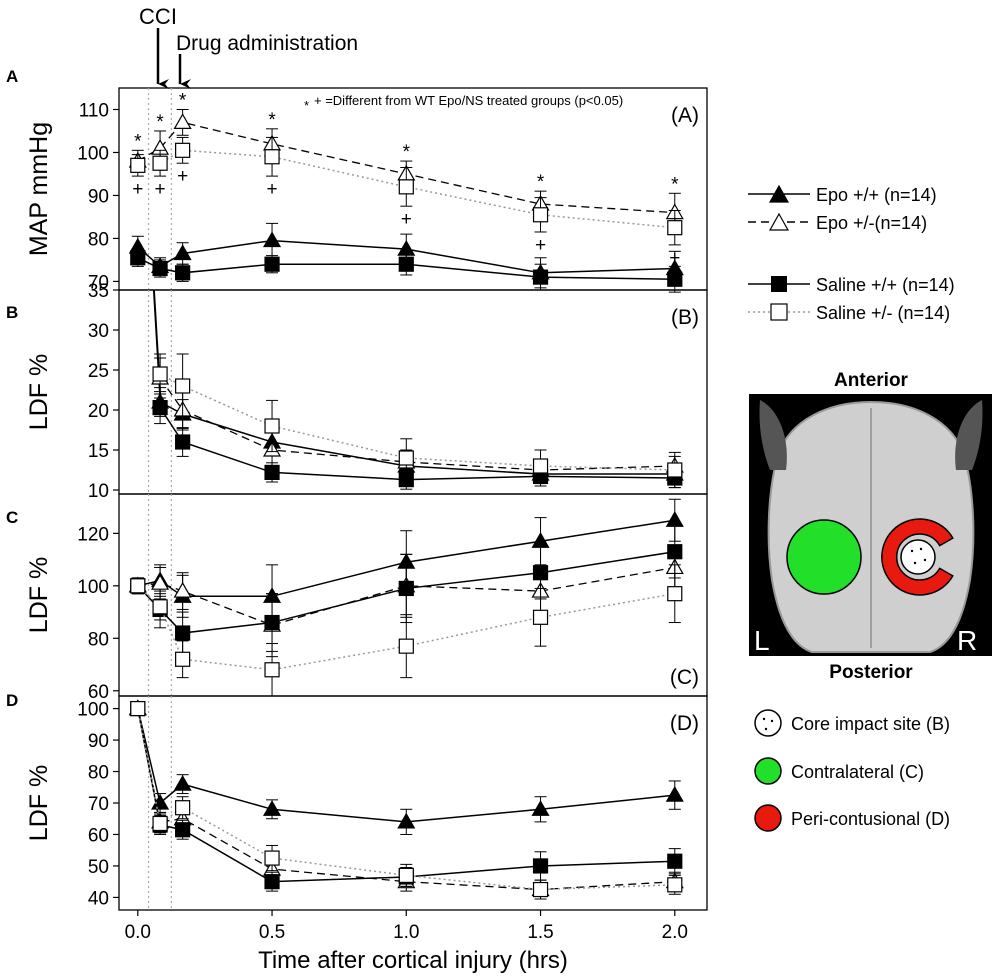  Describe the element at coordinates (98, 741) in the screenshot. I see `panel-d-ytick-label: 90` at that location.